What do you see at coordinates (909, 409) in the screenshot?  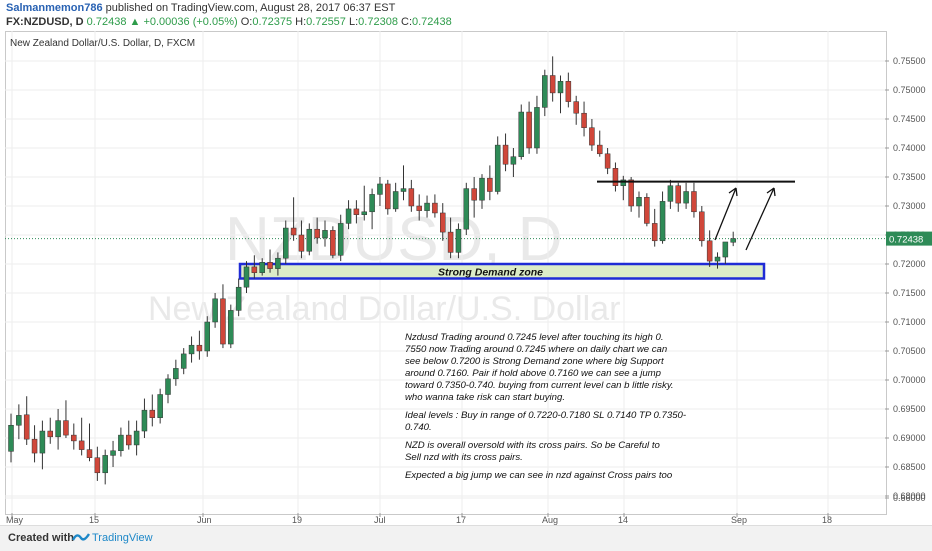 I see `y-tick-label: 0.69500` at bounding box center [909, 409].